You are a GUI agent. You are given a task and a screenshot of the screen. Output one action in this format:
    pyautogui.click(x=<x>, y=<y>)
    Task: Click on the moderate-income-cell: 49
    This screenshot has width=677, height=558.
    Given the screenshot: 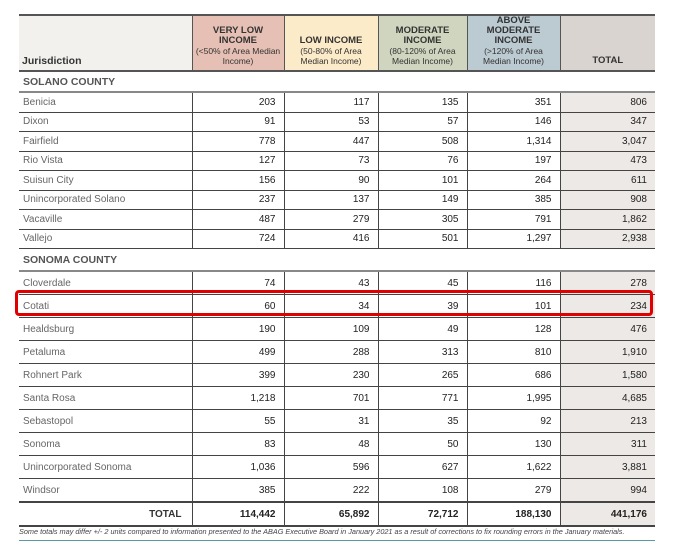 What is the action you would take?
    pyautogui.click(x=422, y=329)
    